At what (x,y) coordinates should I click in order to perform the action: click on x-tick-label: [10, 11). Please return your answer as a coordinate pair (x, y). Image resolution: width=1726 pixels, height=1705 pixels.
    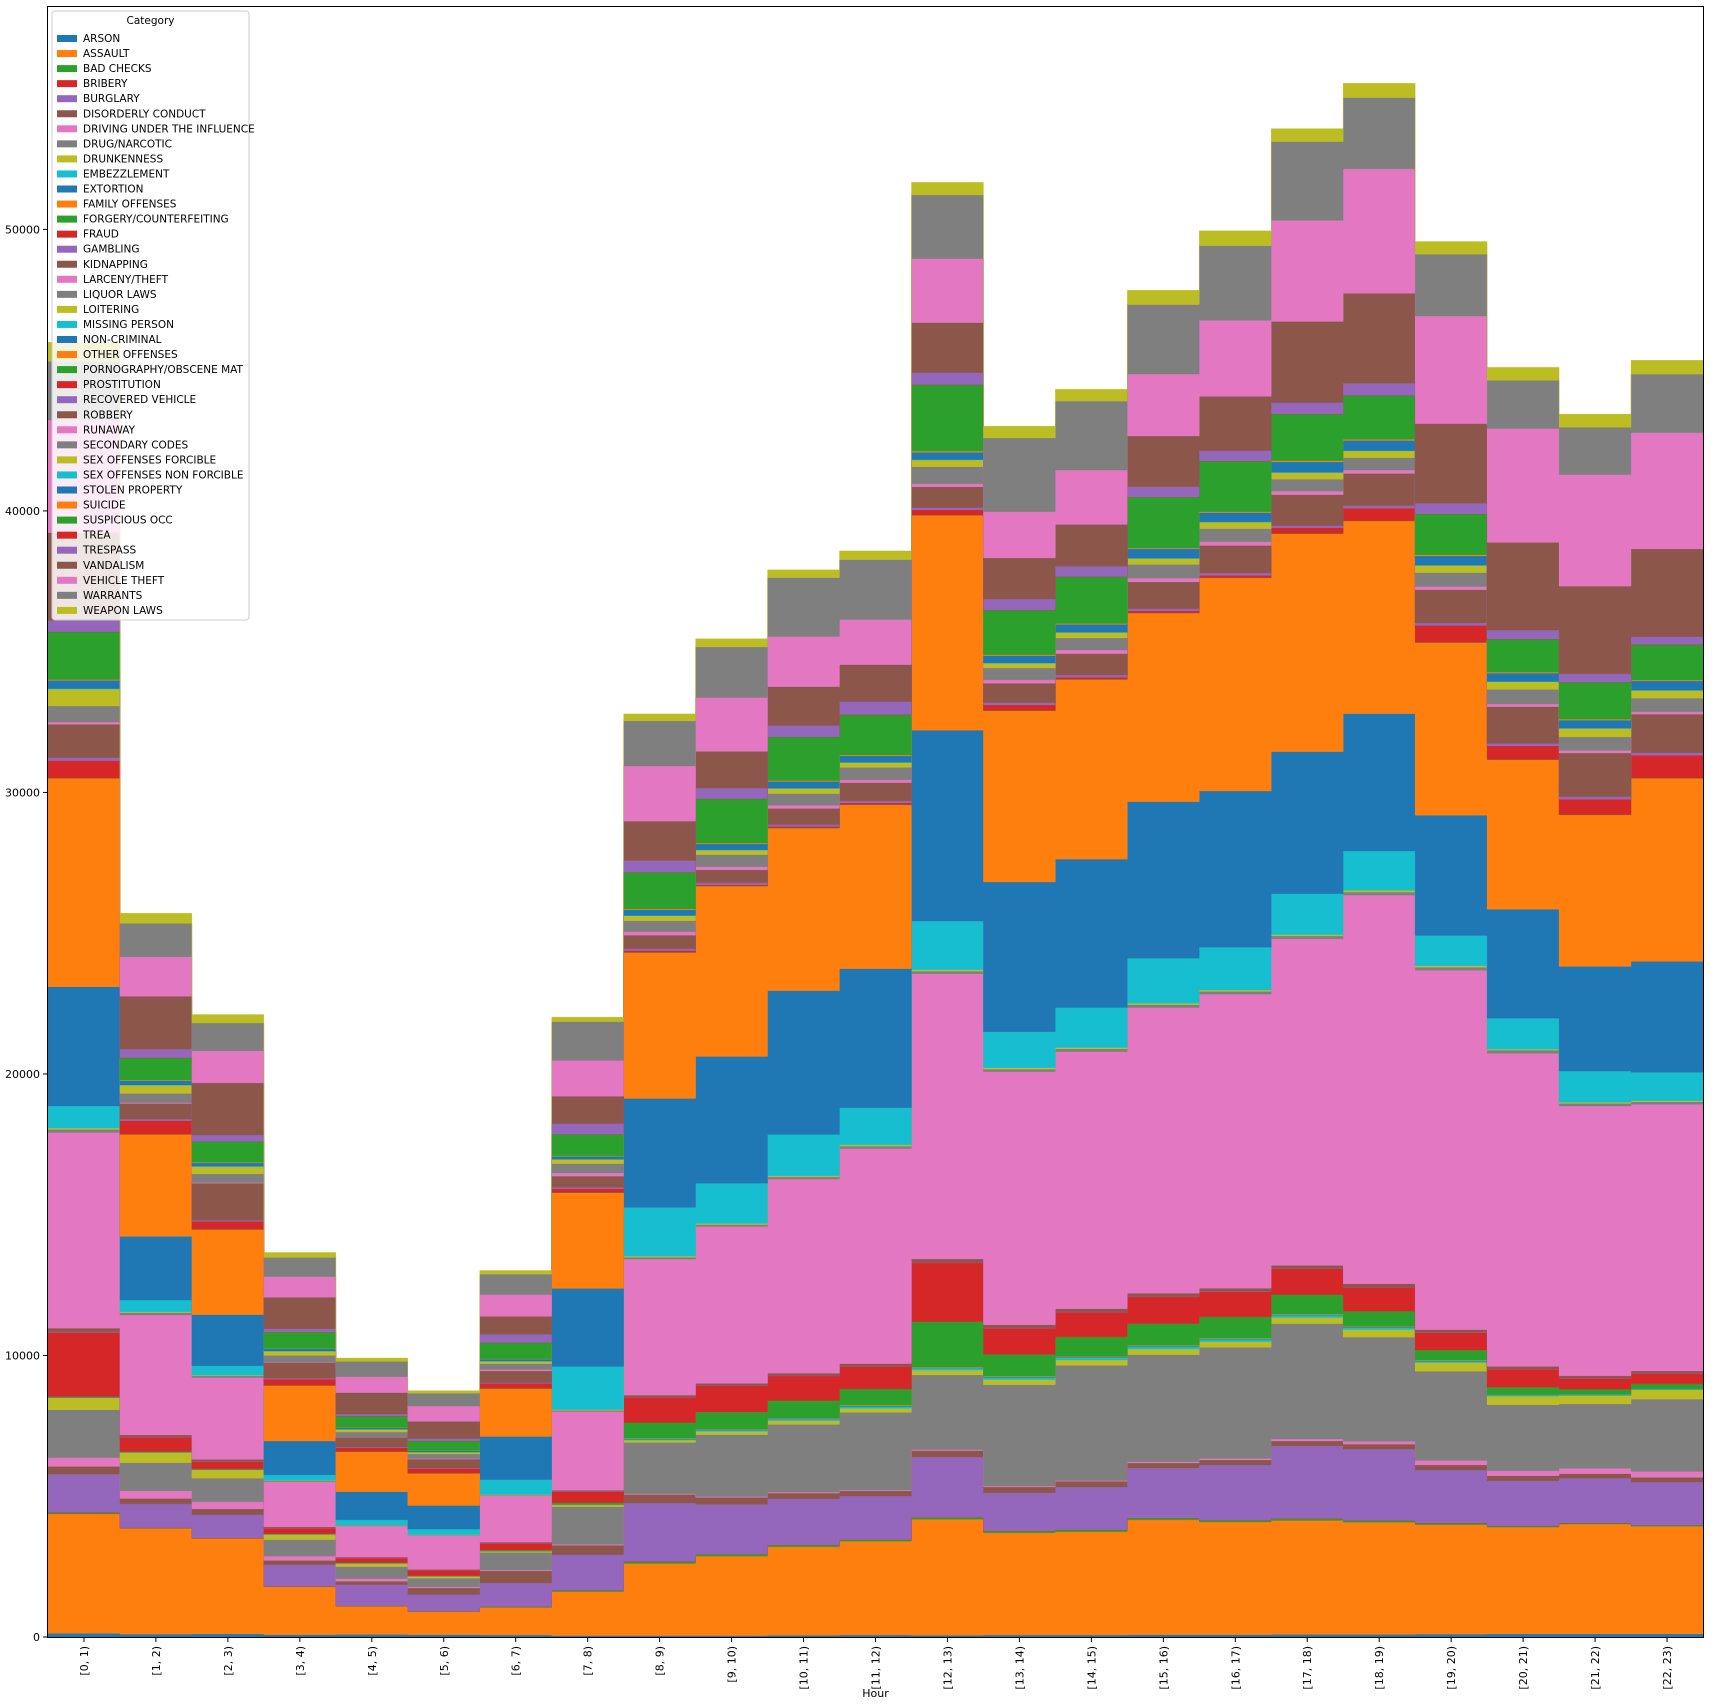
    Looking at the image, I should click on (804, 1668).